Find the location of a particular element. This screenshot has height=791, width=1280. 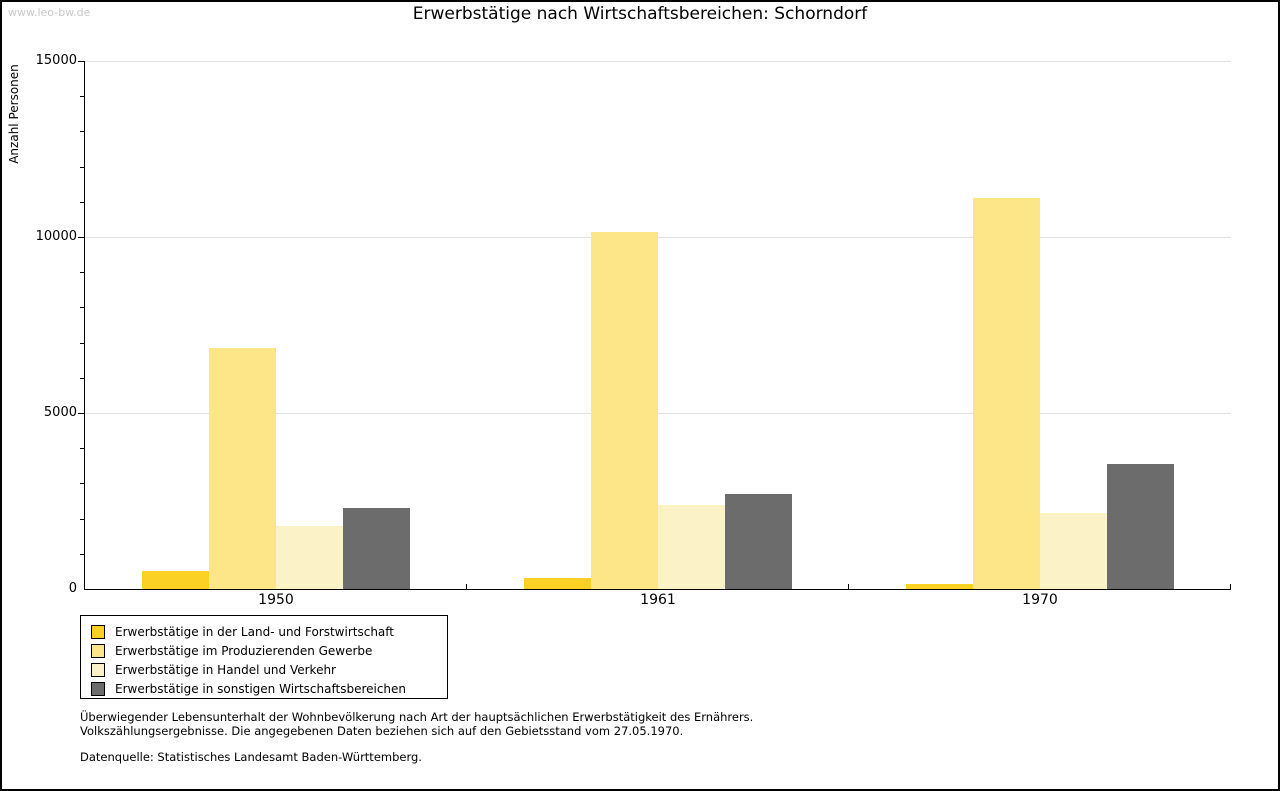

y-tick-label: 15000 is located at coordinates (56, 60).